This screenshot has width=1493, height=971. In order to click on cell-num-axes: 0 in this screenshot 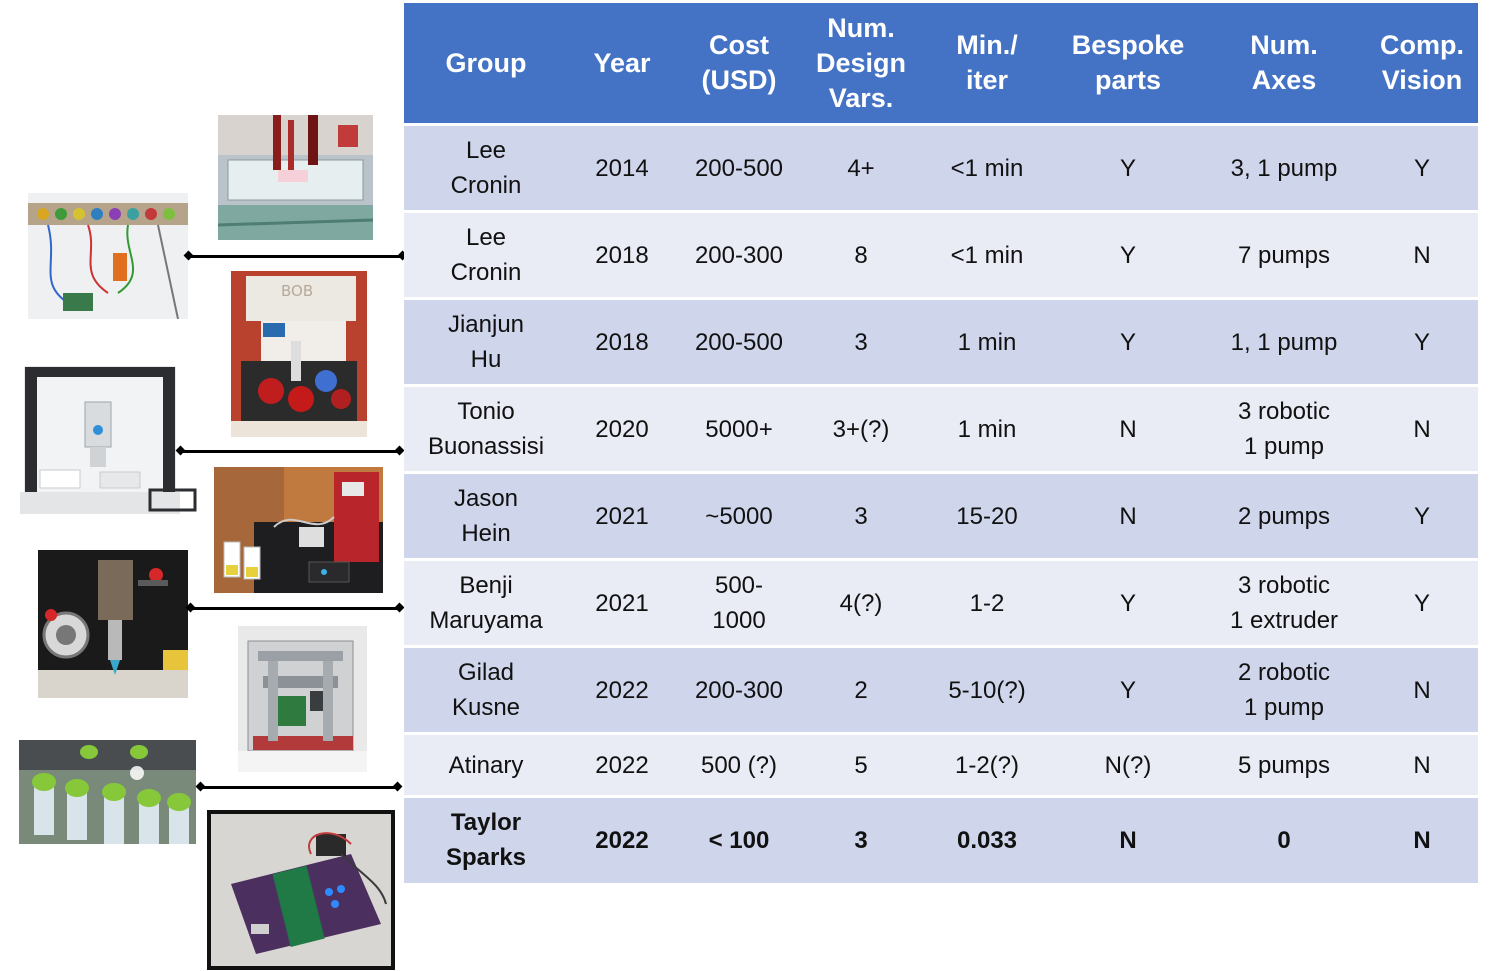, I will do `click(1284, 839)`.